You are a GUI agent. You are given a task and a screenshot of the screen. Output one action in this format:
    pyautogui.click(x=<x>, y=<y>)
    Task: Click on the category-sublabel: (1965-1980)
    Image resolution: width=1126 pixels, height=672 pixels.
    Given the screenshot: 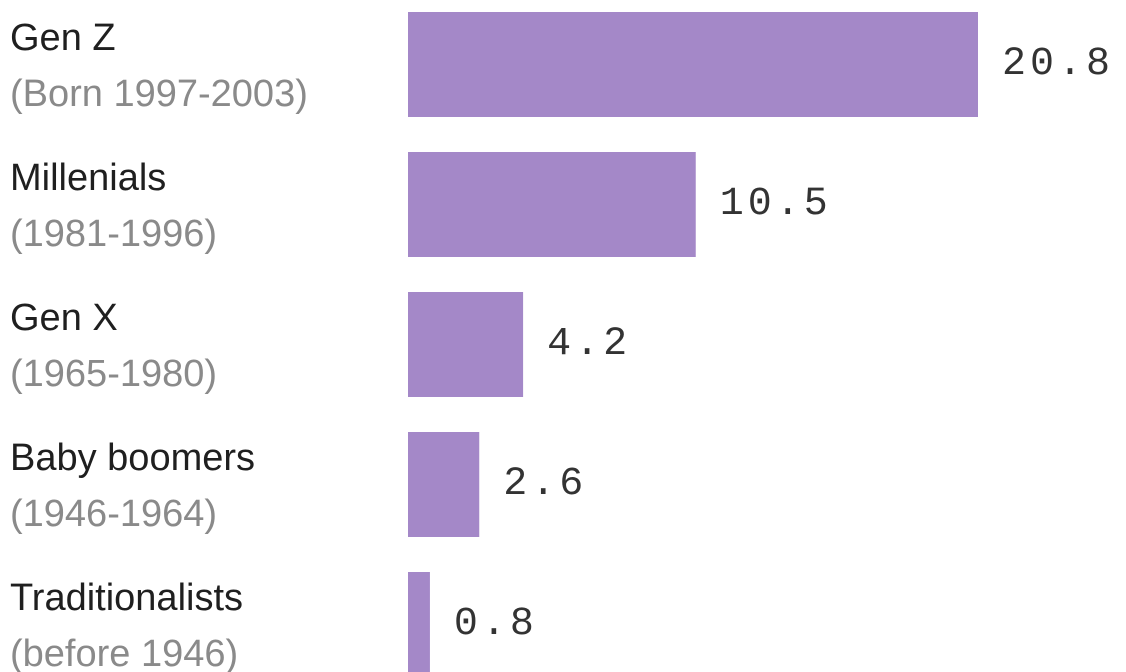 What is the action you would take?
    pyautogui.click(x=113, y=374)
    